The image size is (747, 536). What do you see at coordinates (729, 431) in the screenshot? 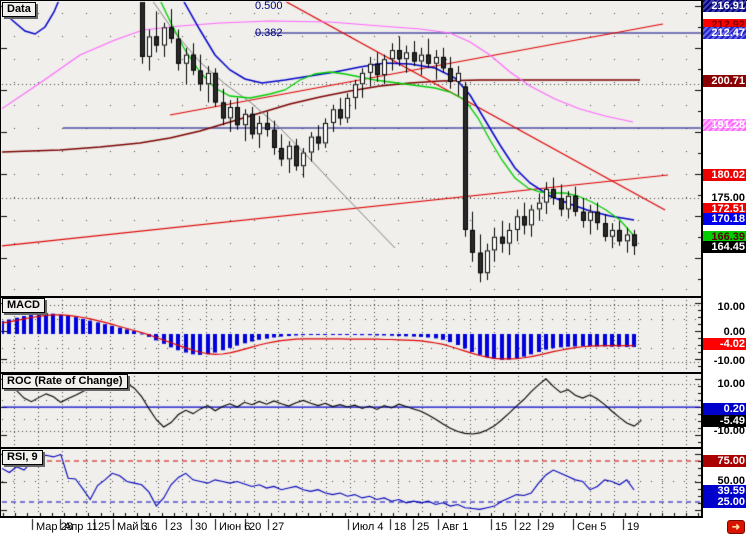
I see `roc-axis-label: -10.00` at bounding box center [729, 431].